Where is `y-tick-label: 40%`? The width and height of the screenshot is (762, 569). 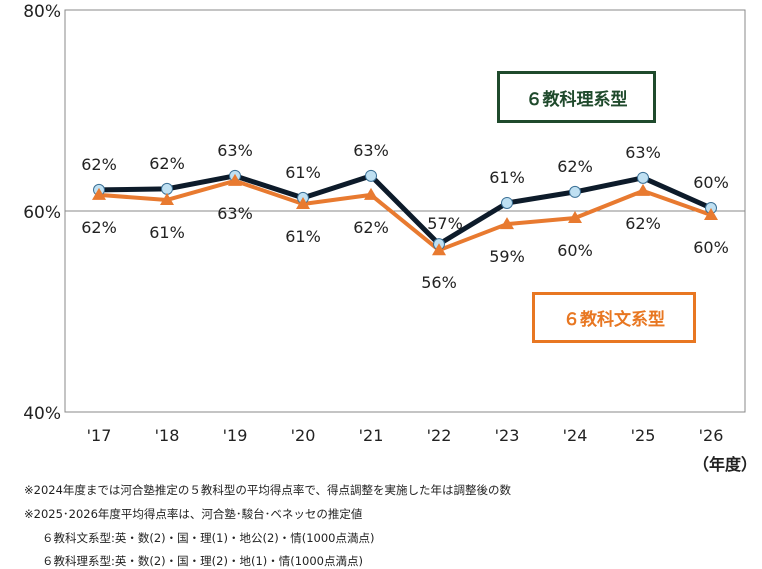 y-tick-label: 40% is located at coordinates (42, 414).